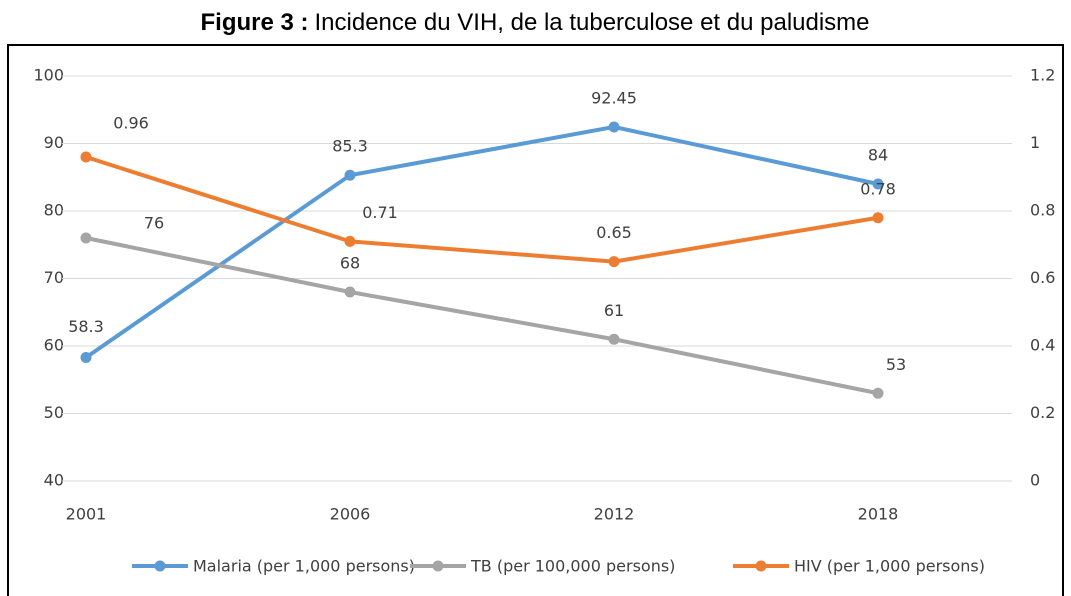 This screenshot has width=1071, height=596. I want to click on y2-tick-label: 1.2, so click(1042, 75).